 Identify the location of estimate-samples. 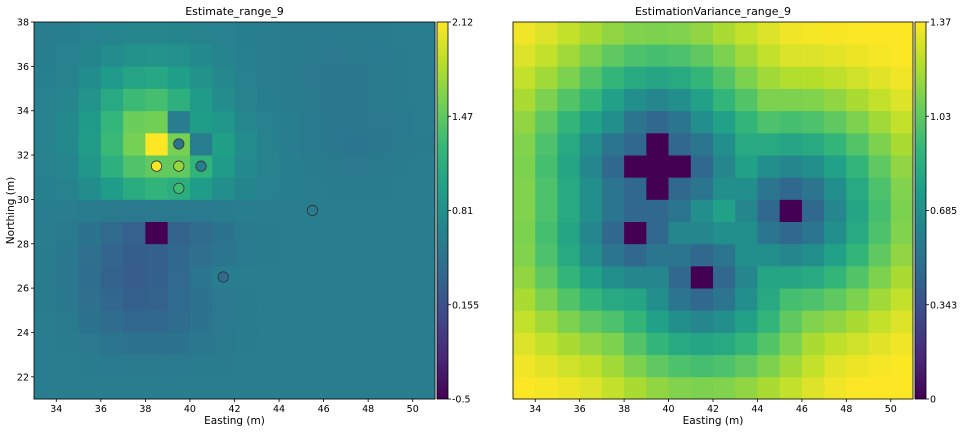
(234, 210).